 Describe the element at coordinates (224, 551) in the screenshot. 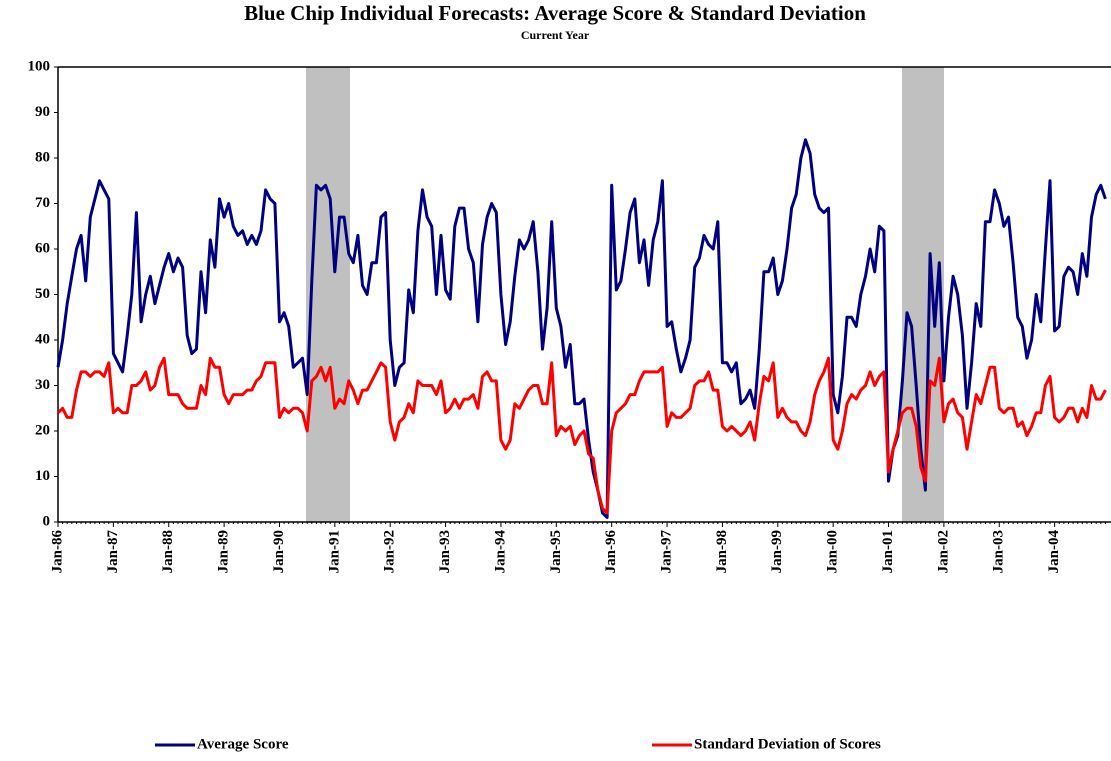

I see `x-tick-label: Jan-89` at that location.